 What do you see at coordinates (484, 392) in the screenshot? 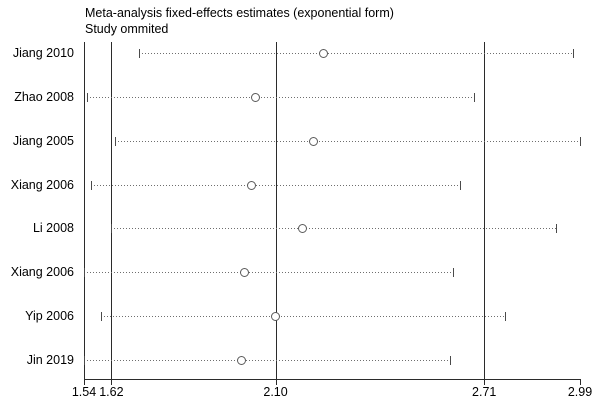
I see `x-axis-tick-label: 2.71` at bounding box center [484, 392].